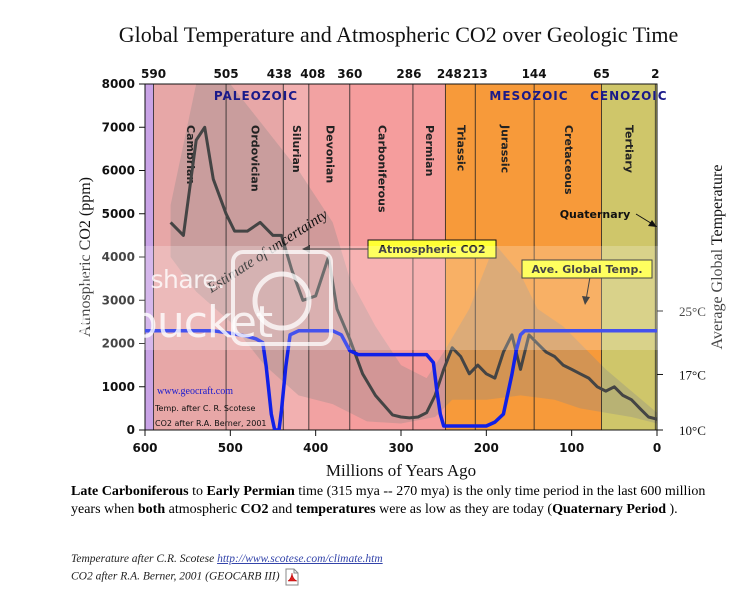  I want to click on period-band-cretaceous, so click(568, 257).